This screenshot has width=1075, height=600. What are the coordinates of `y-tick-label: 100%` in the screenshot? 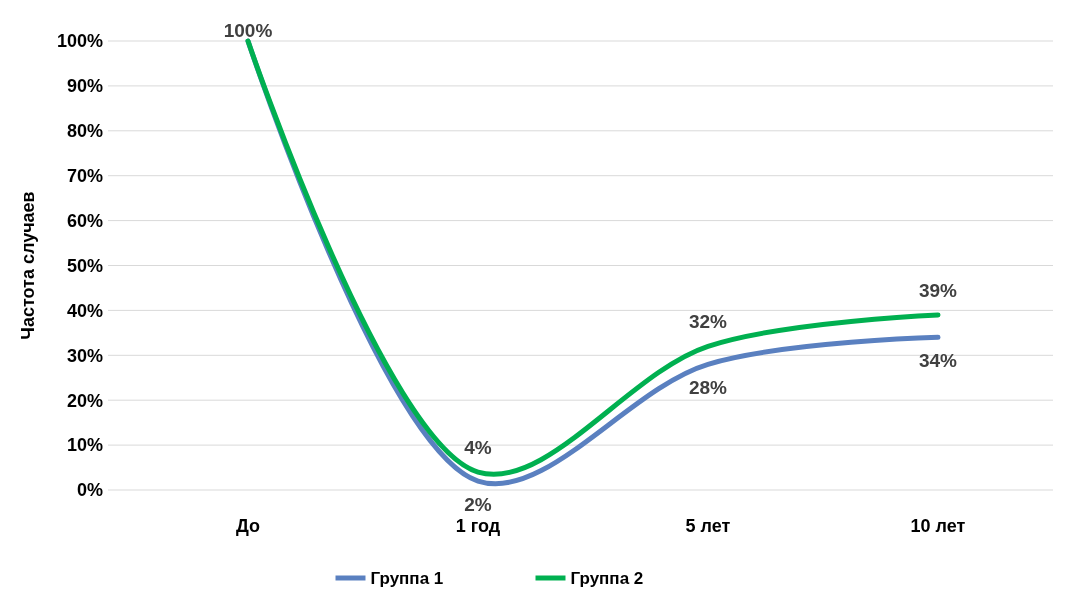 It's located at (79, 41).